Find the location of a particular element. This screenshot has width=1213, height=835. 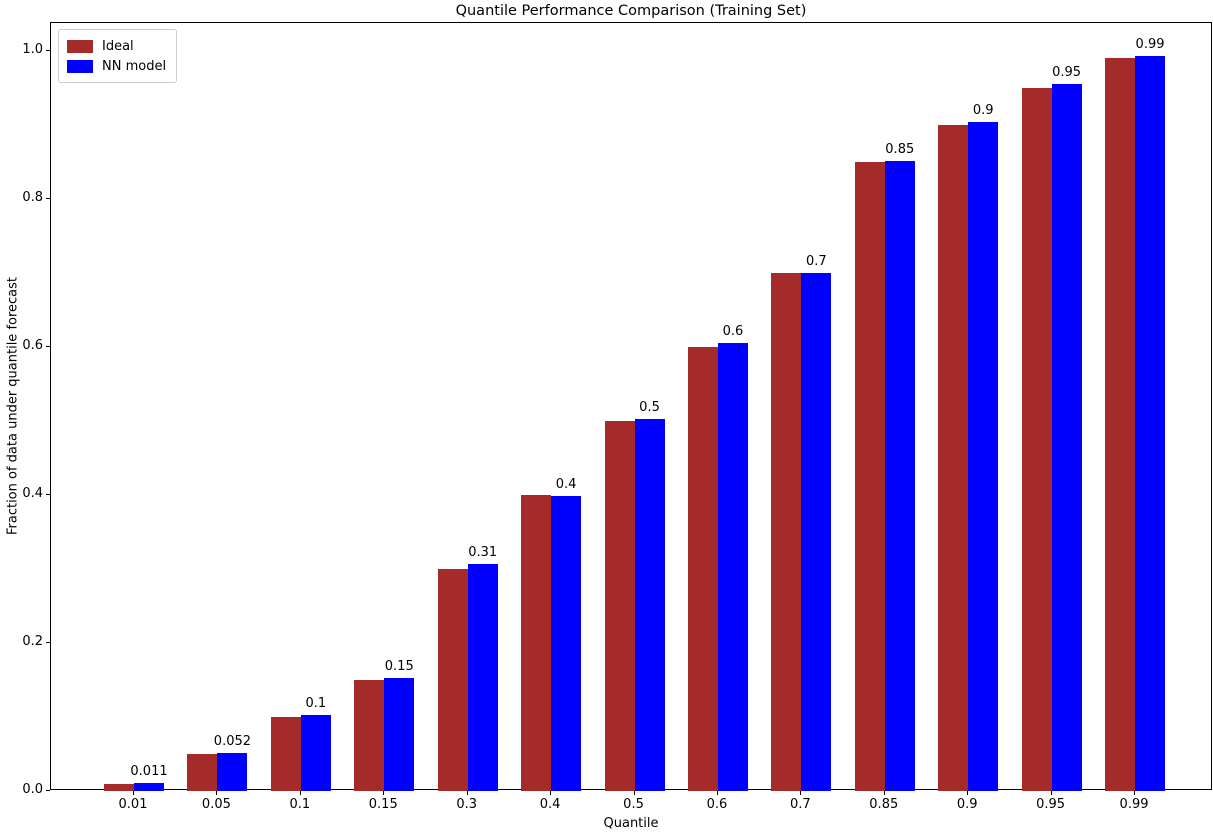

x-tick-label: 0.85 is located at coordinates (884, 804).